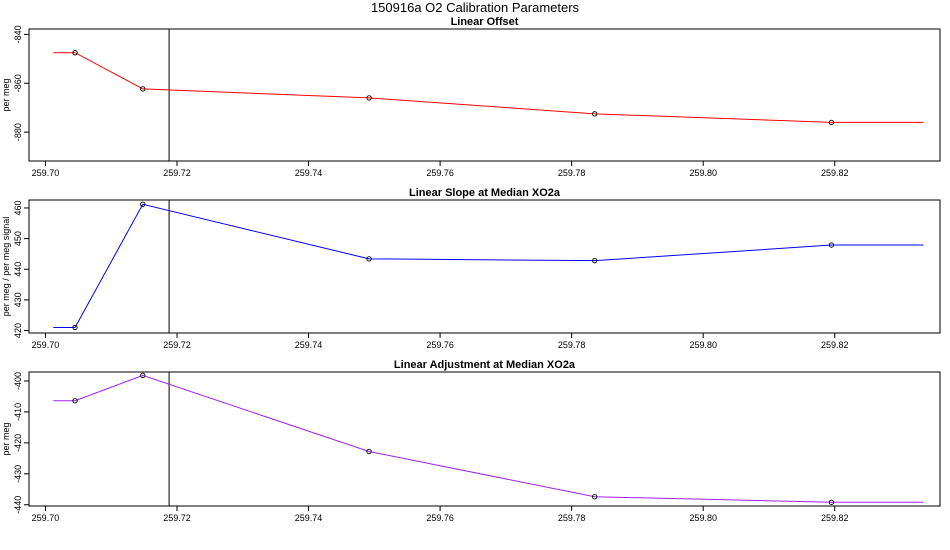 The width and height of the screenshot is (950, 550). Describe the element at coordinates (18, 132) in the screenshot. I see `linear-offset-y-tick-label: -880` at that location.